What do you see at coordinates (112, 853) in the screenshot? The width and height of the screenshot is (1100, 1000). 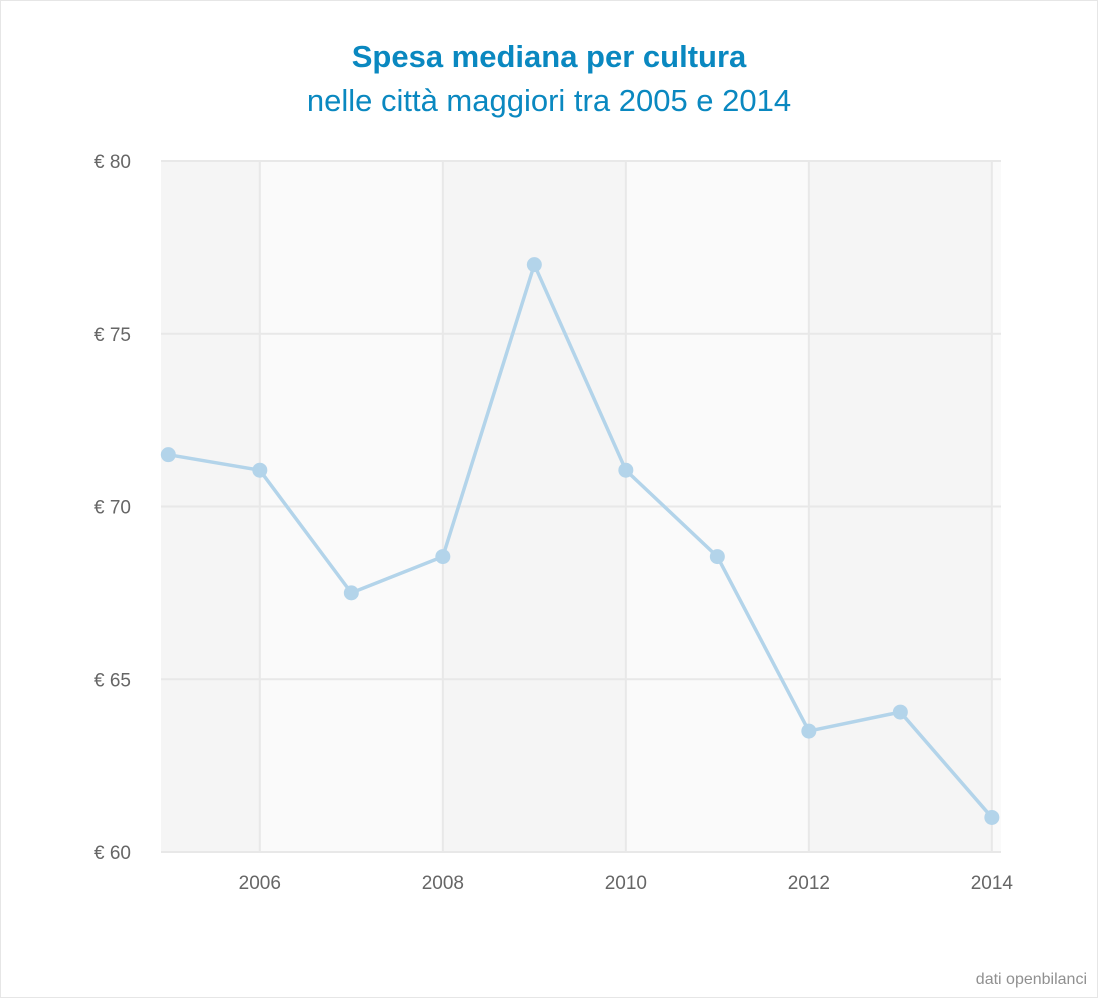 I see `y-tick-label: € 60` at bounding box center [112, 853].